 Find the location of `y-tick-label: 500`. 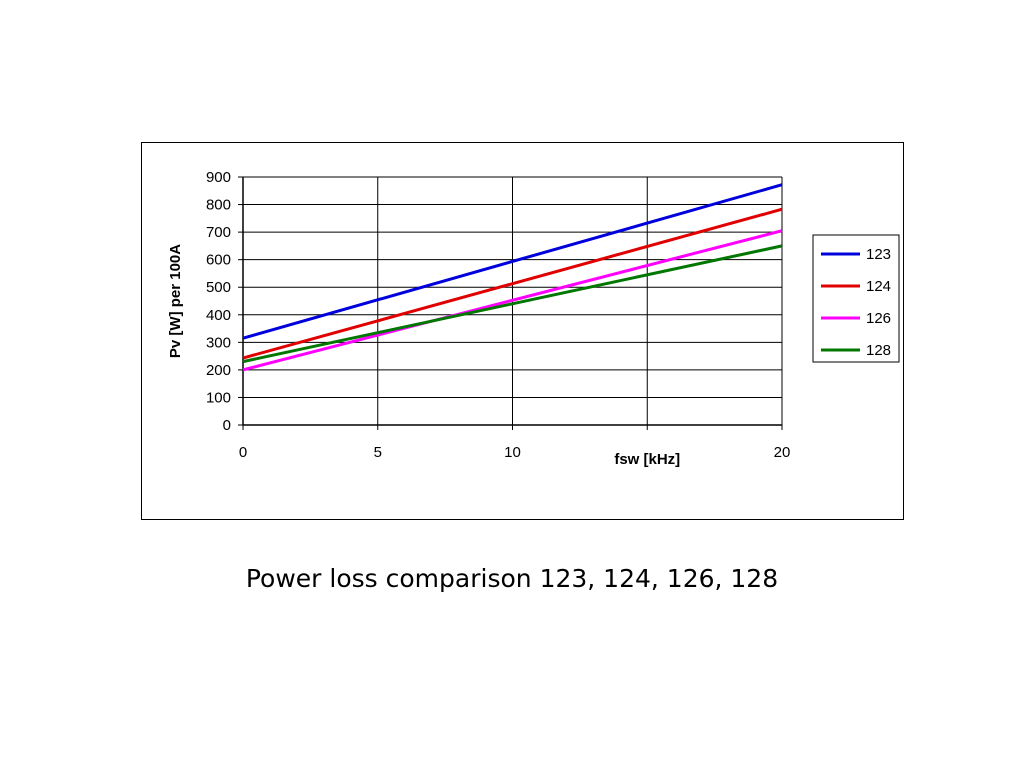

y-tick-label: 500 is located at coordinates (218, 287).